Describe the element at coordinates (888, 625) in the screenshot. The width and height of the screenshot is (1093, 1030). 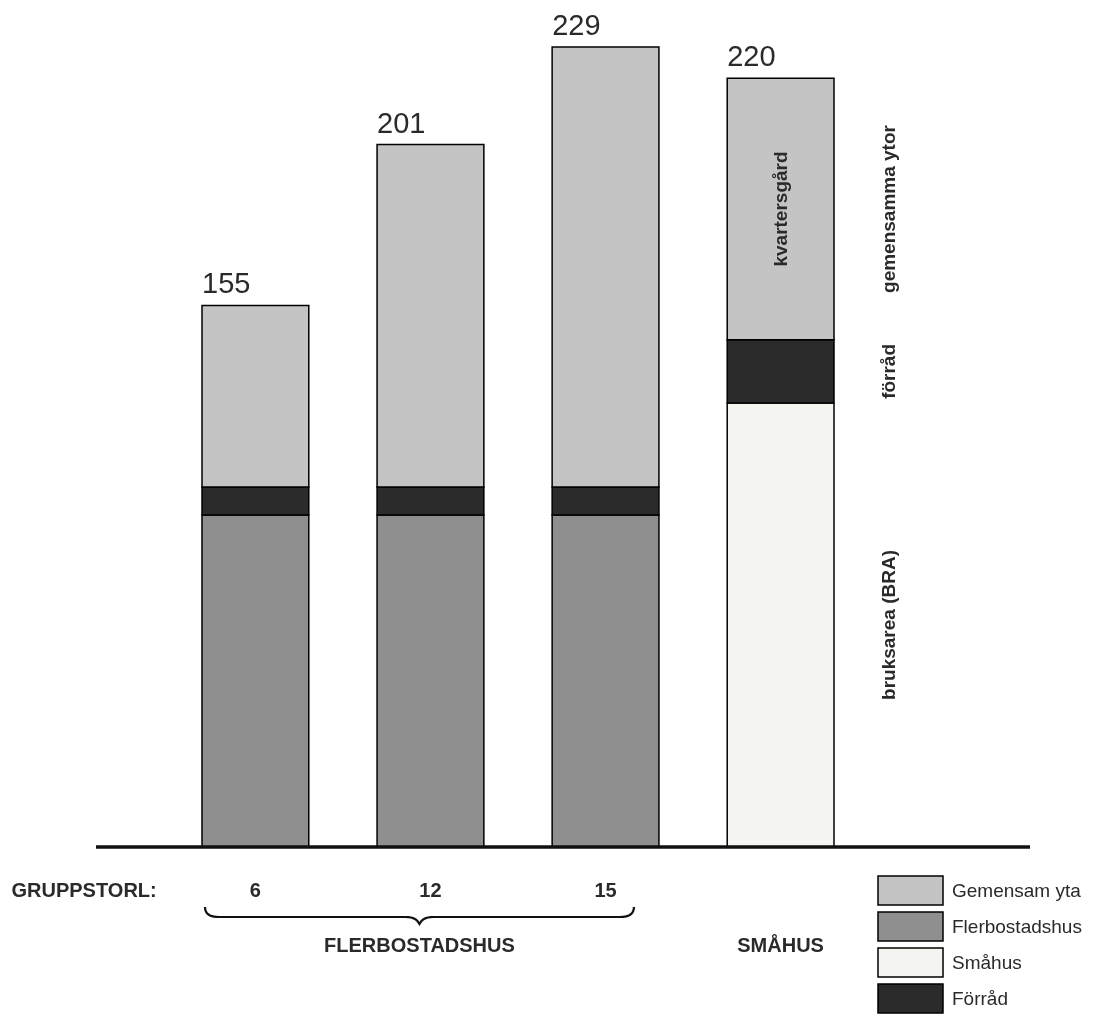
I see `text: bruksarea (BRA)` at that location.